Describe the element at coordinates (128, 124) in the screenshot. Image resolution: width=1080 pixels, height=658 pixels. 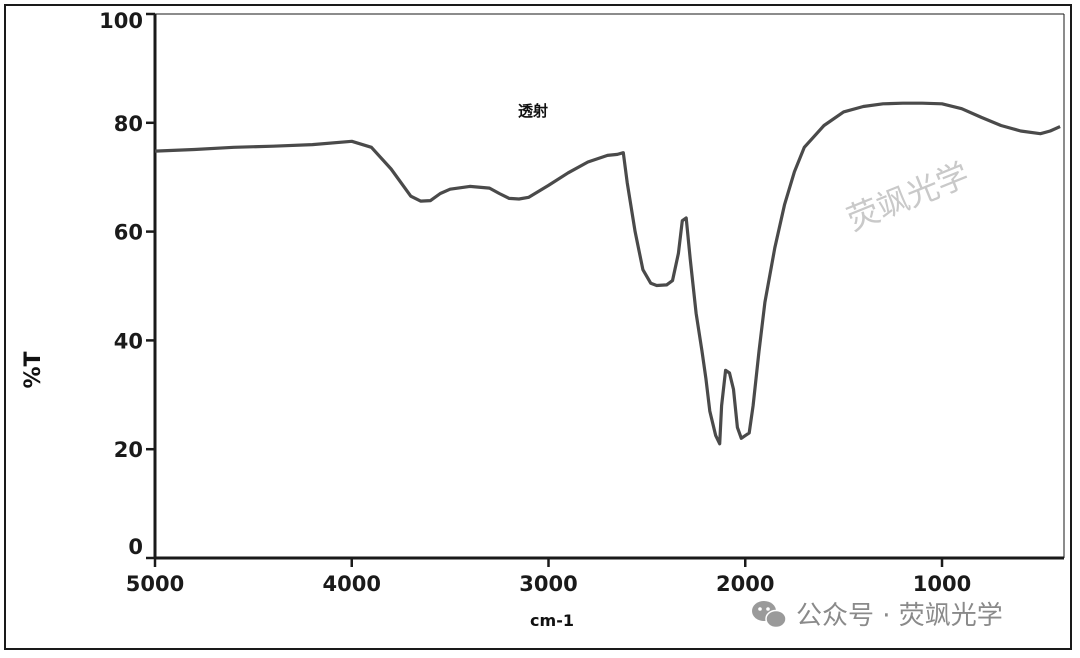
I see `y-tick-label: 80` at that location.